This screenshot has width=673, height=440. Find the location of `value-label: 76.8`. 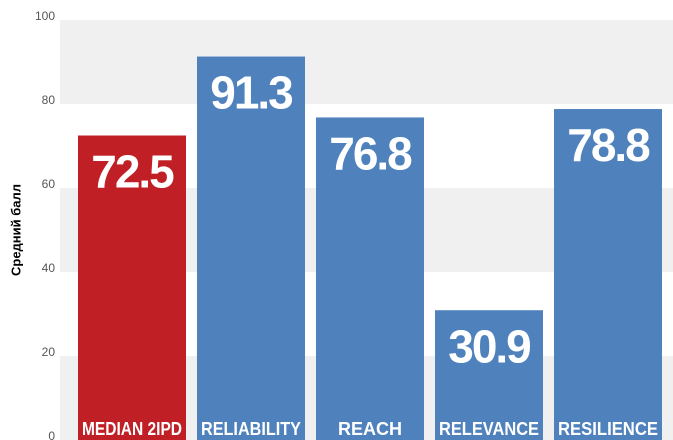

value-label: 76.8 is located at coordinates (370, 154).